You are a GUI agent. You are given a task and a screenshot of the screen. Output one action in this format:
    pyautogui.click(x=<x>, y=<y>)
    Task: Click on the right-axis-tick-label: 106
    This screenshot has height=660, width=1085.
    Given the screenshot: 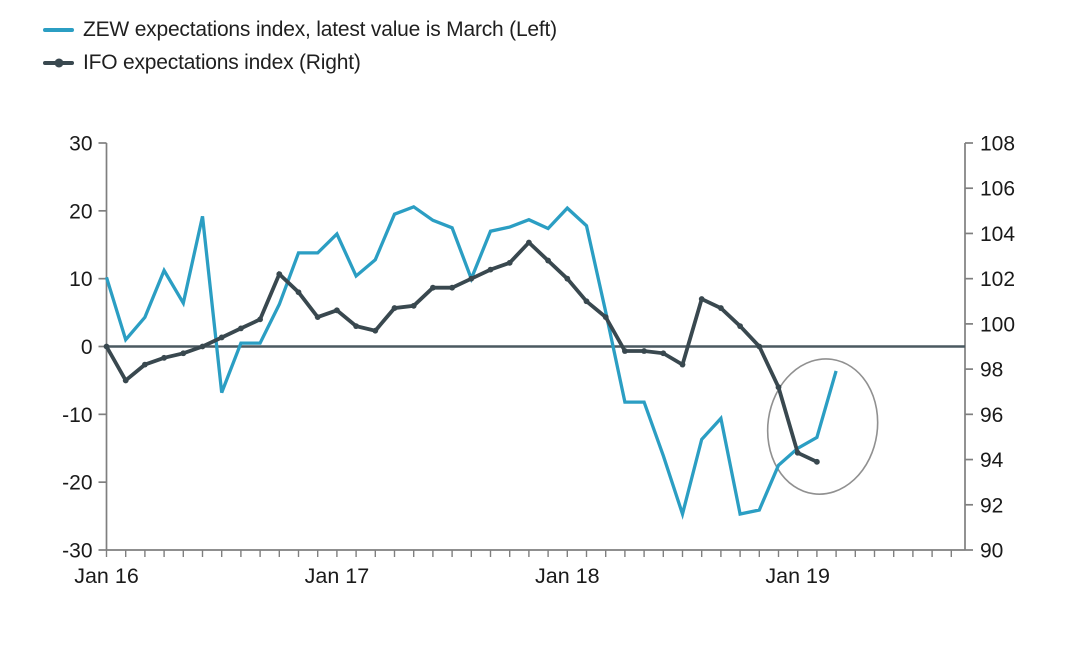 What is the action you would take?
    pyautogui.click(x=997, y=189)
    